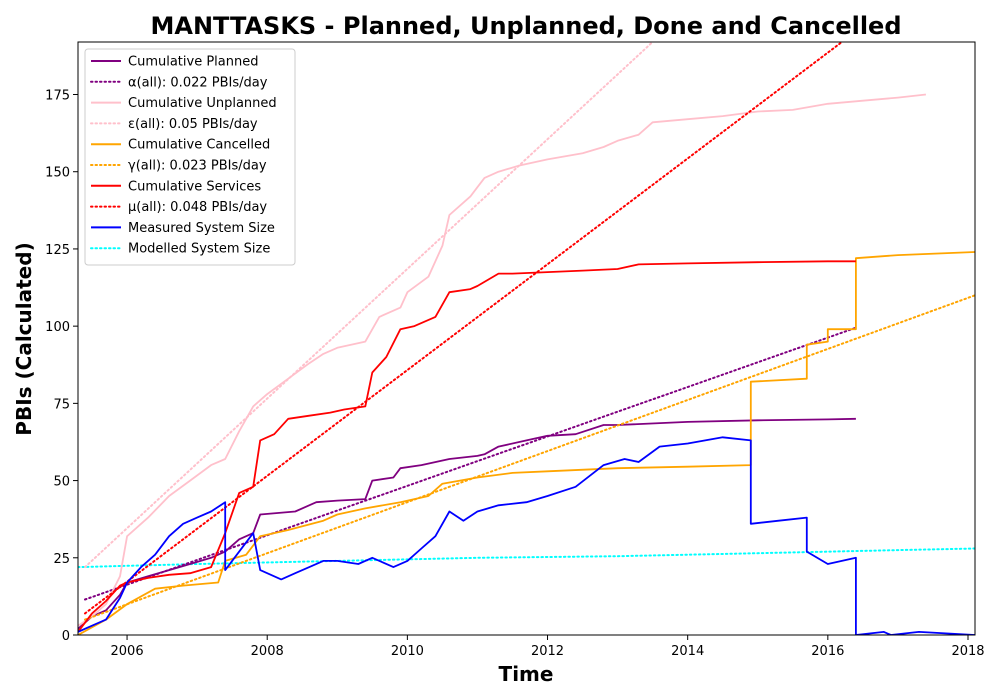 The height and width of the screenshot is (700, 1000). Describe the element at coordinates (547, 651) in the screenshot. I see `x-tick-label: 2012` at that location.